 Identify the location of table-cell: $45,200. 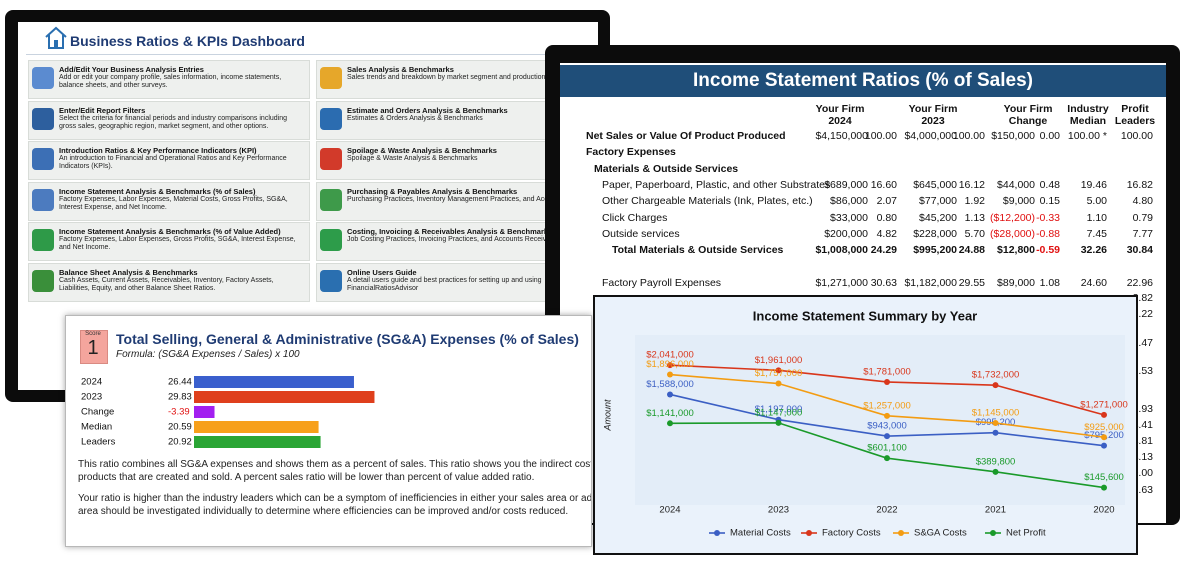
(938, 217).